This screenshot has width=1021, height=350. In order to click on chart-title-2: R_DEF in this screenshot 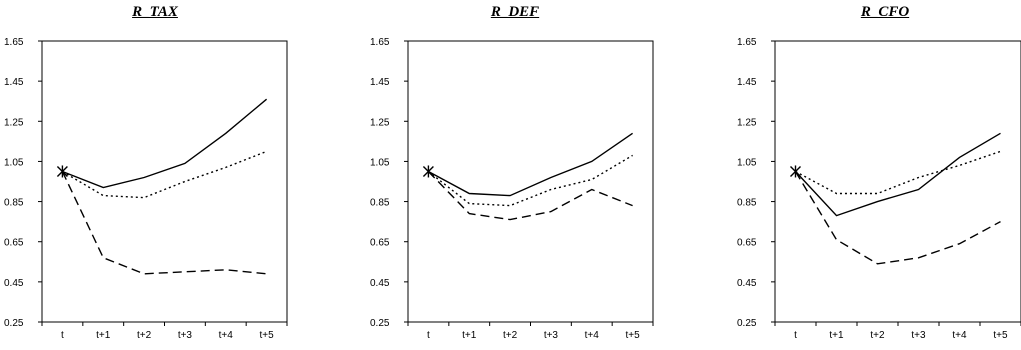, I will do `click(515, 12)`.